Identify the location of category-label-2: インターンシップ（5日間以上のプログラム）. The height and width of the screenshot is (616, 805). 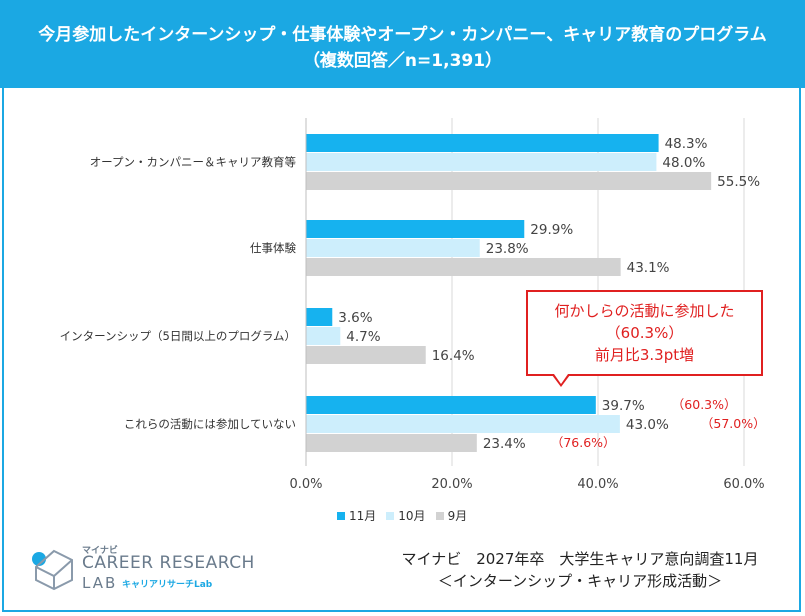
(178, 336).